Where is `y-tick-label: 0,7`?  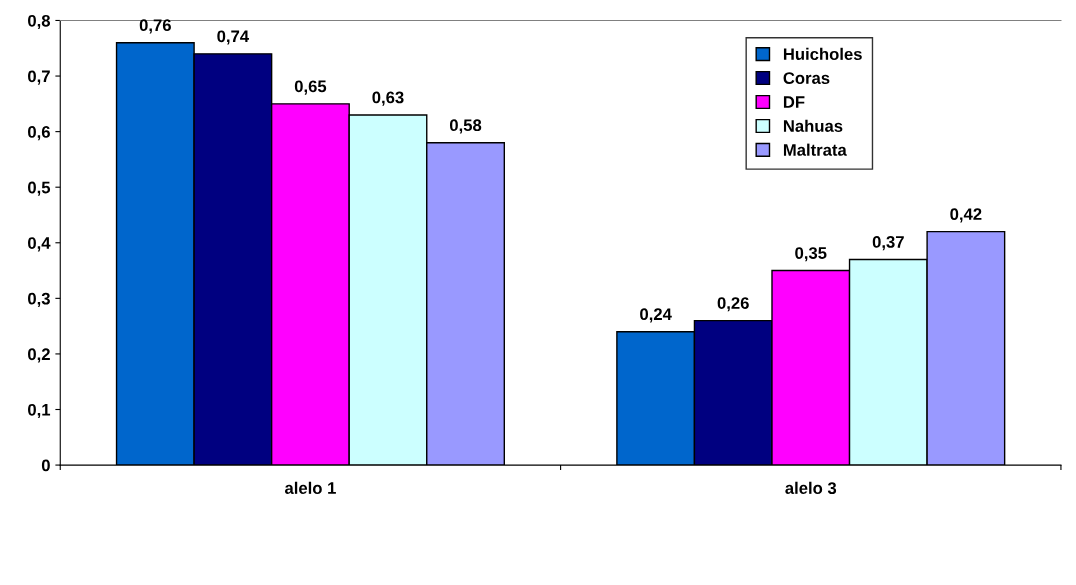
y-tick-label: 0,7 is located at coordinates (39, 77).